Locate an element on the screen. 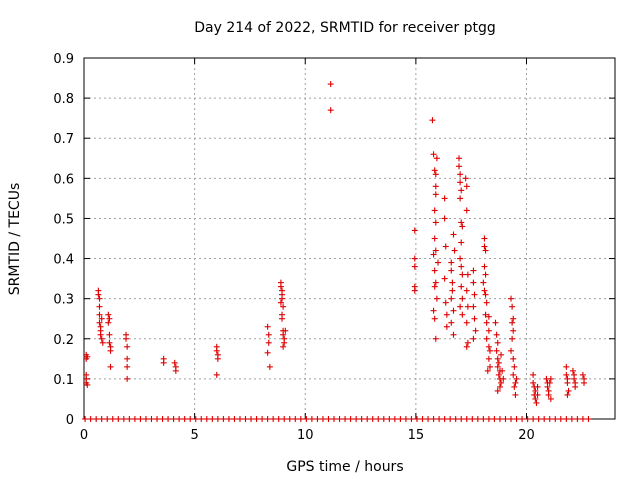  x-tick-label: 10 is located at coordinates (305, 435).